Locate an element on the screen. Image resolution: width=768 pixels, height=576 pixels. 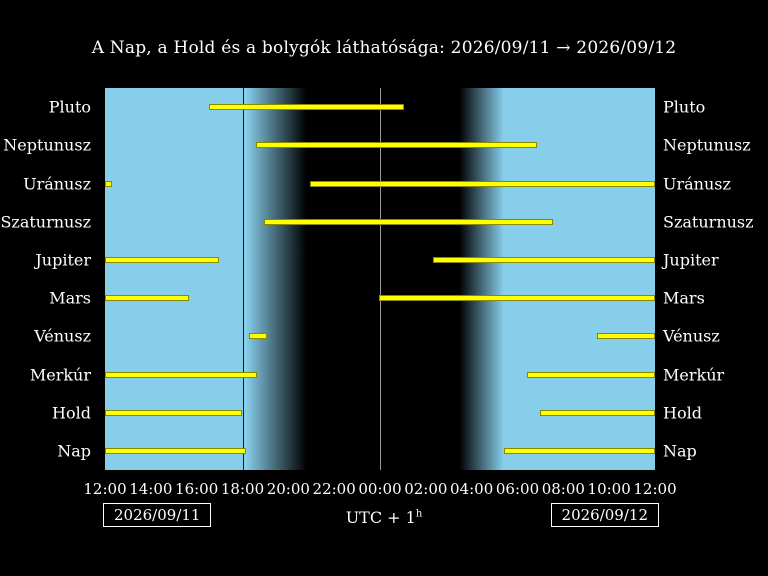
x-tick-2-16-00: 16:00 is located at coordinates (197, 489).